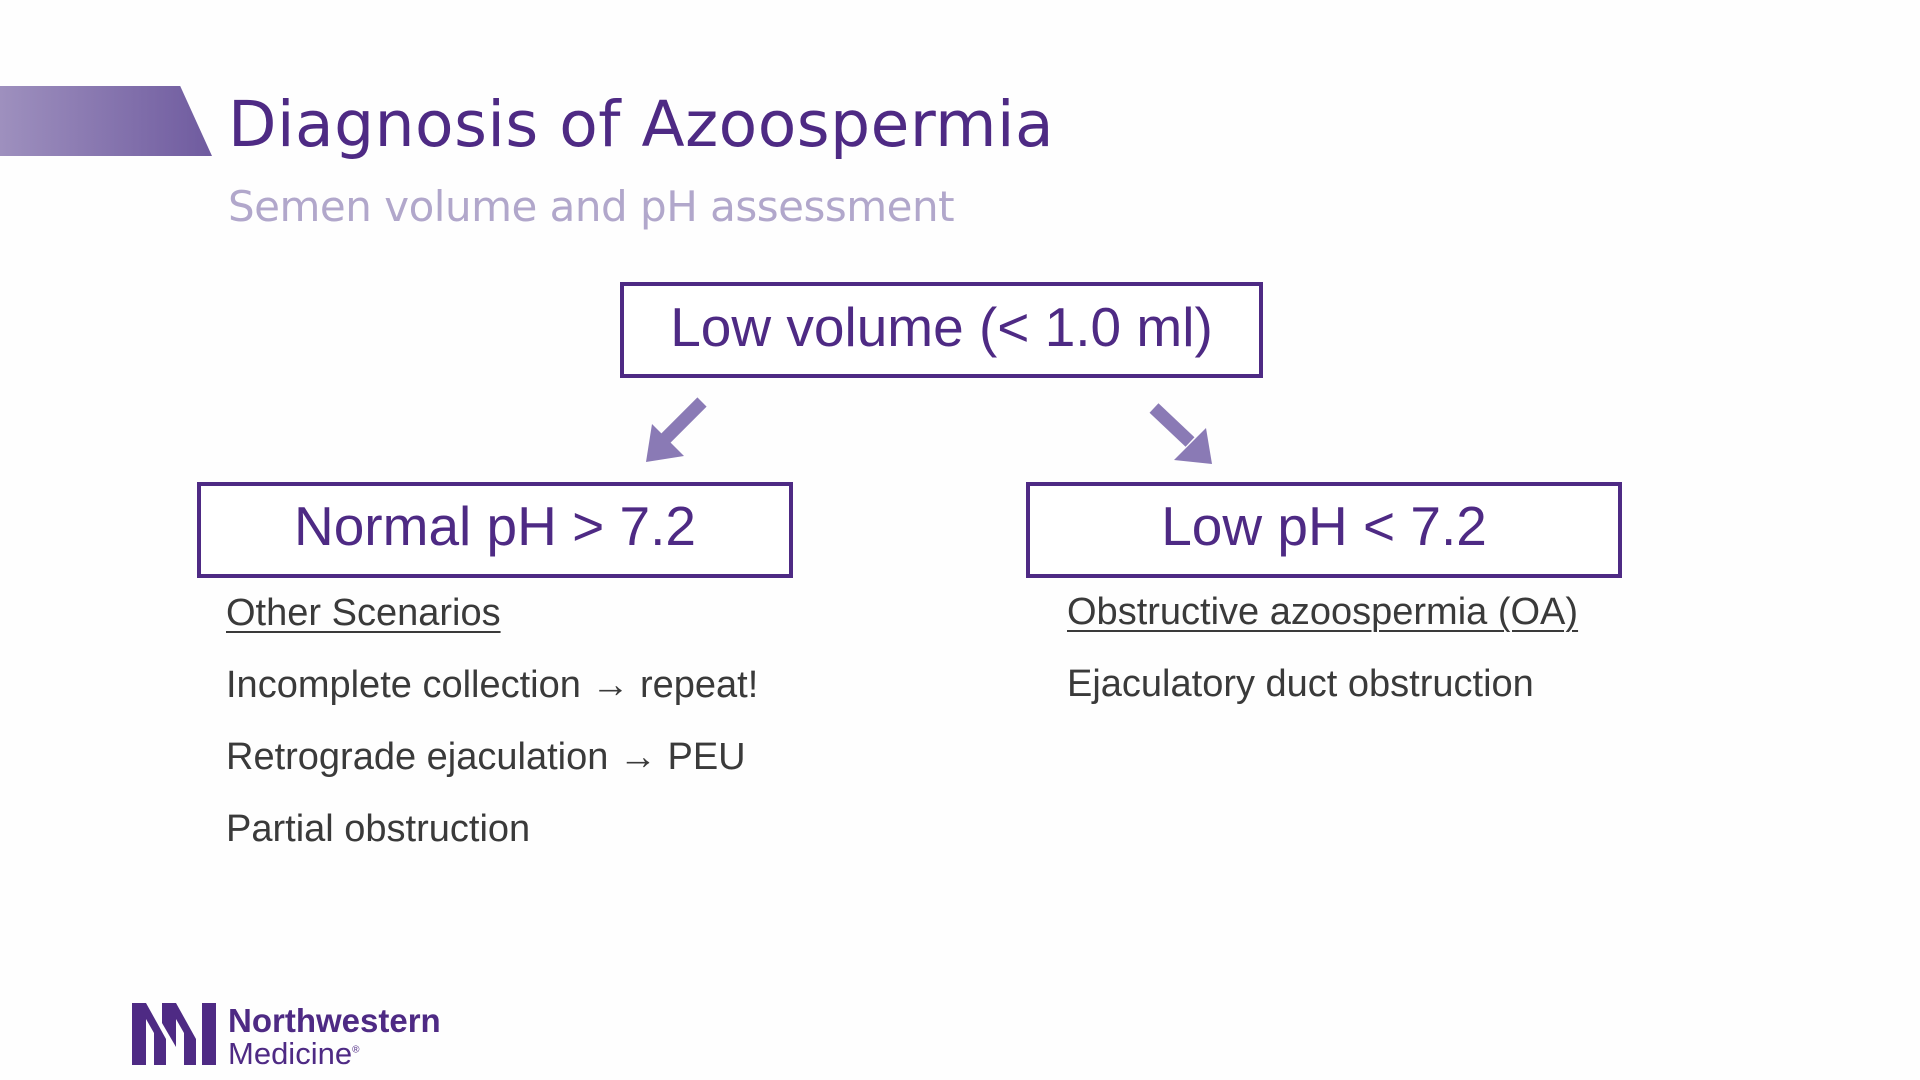 This screenshot has width=1920, height=1080. What do you see at coordinates (378, 829) in the screenshot?
I see `list-item: Partial obstruction` at bounding box center [378, 829].